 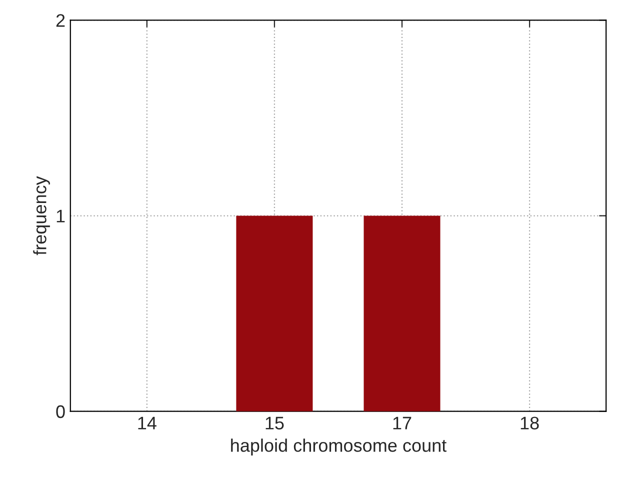 What do you see at coordinates (60, 20) in the screenshot?
I see `y-tick-label: 2` at bounding box center [60, 20].